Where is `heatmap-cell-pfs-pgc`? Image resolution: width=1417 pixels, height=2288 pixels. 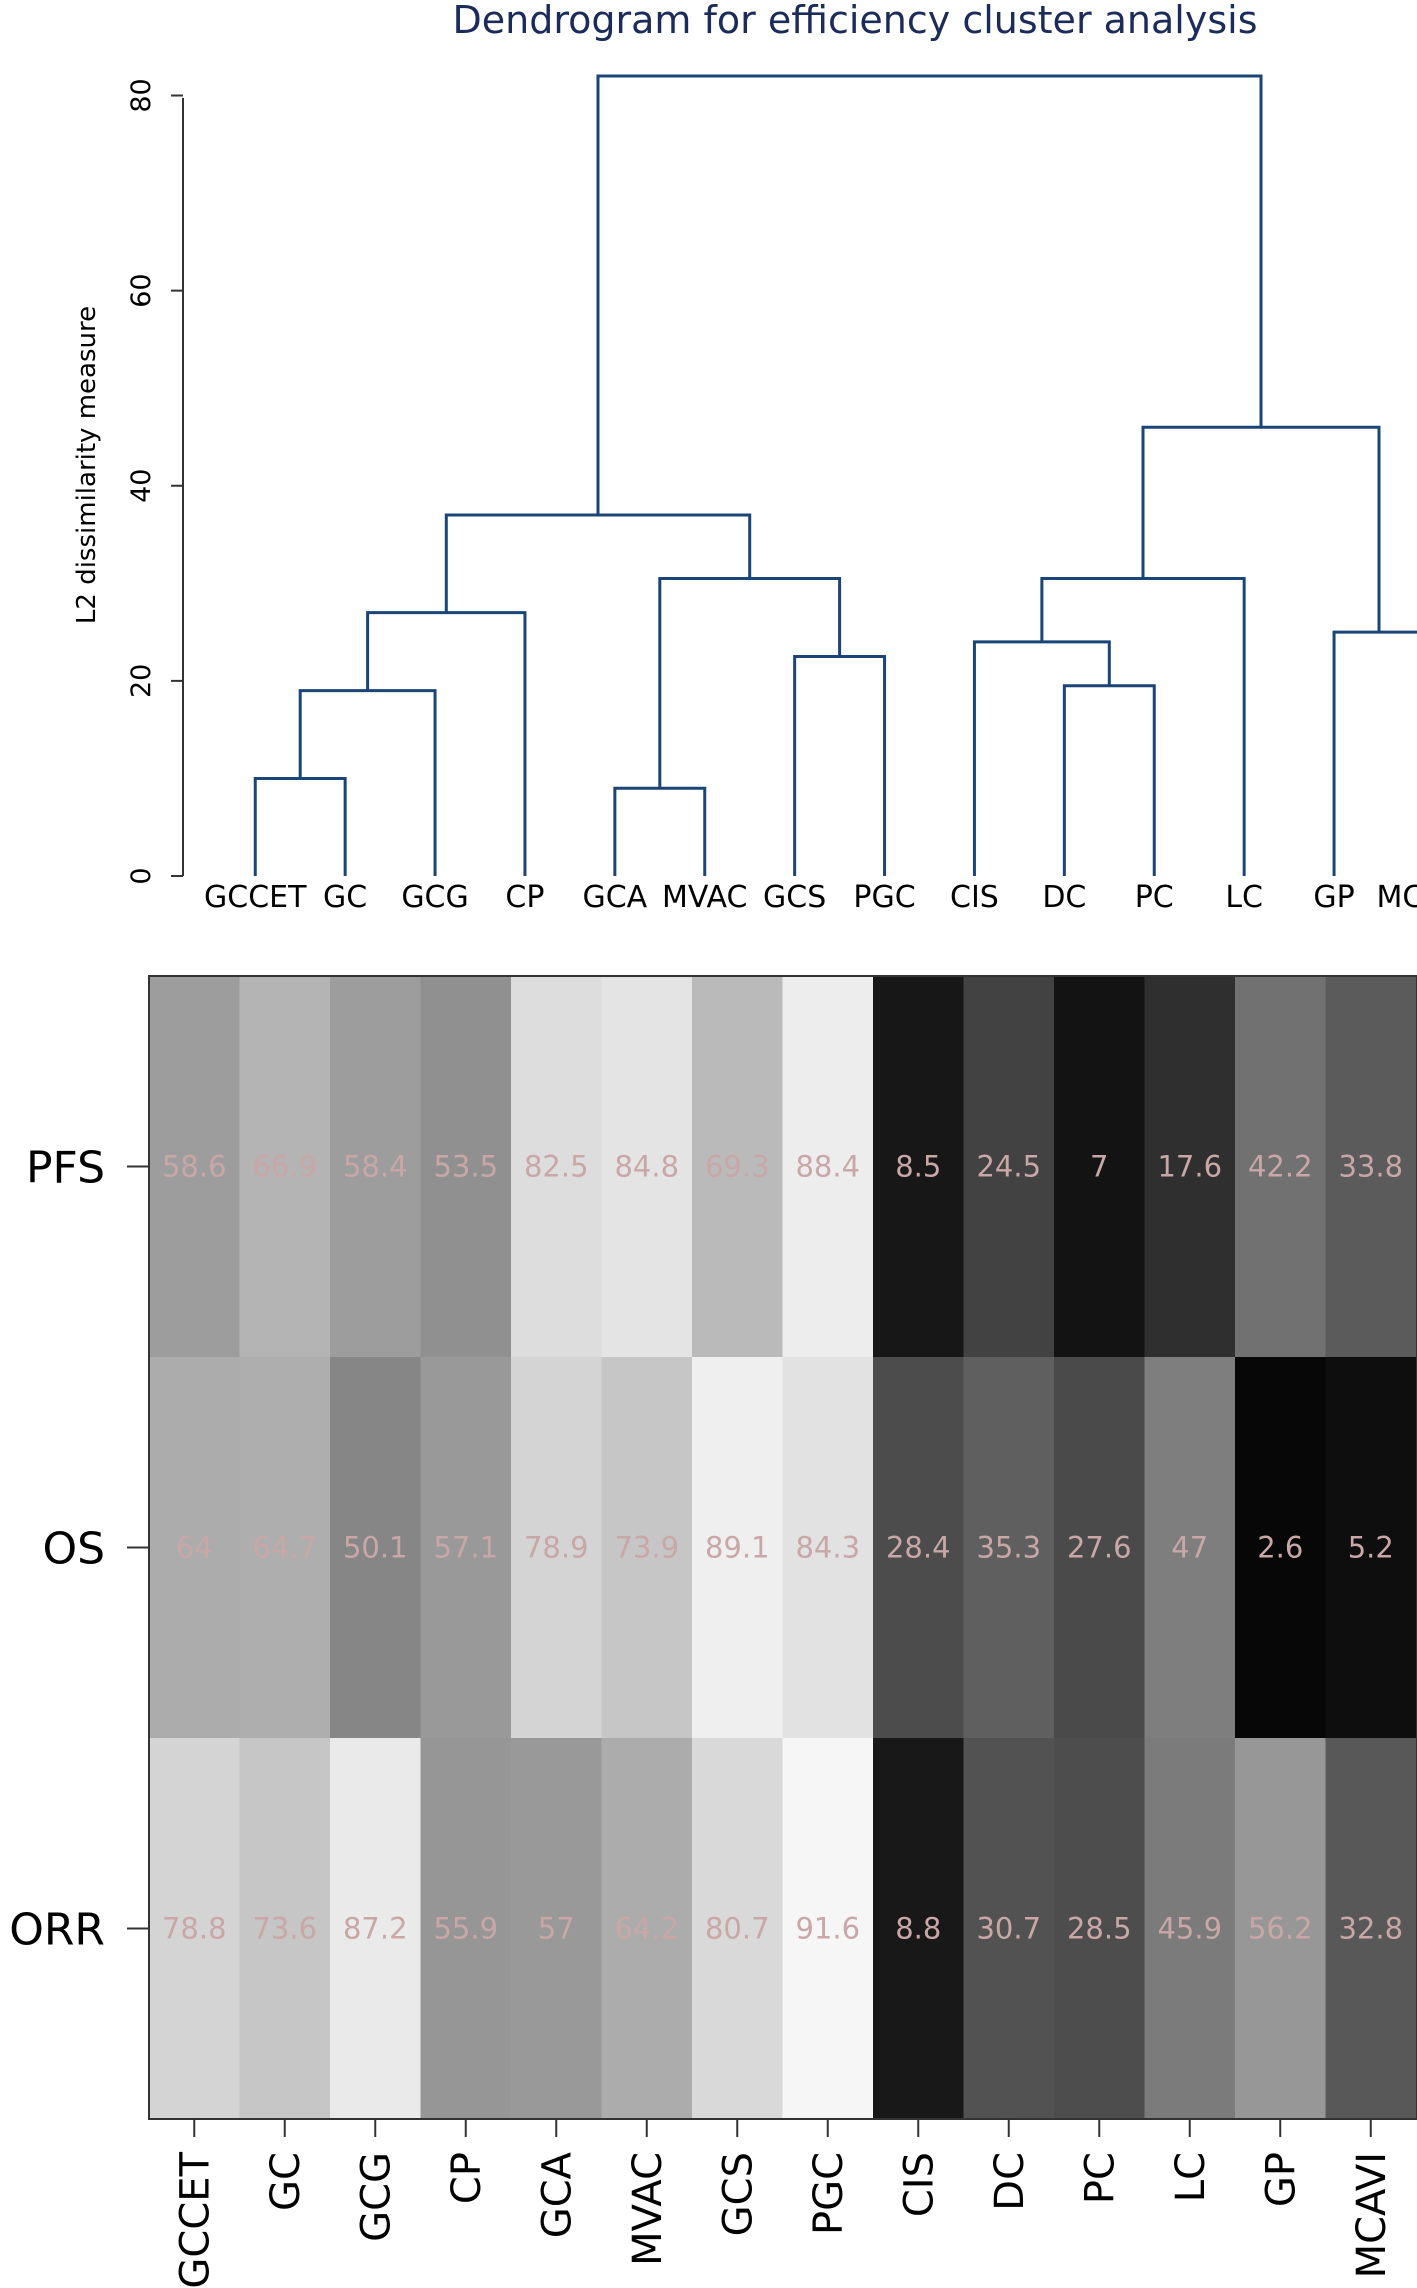 heatmap-cell-pfs-pgc is located at coordinates (828, 1167).